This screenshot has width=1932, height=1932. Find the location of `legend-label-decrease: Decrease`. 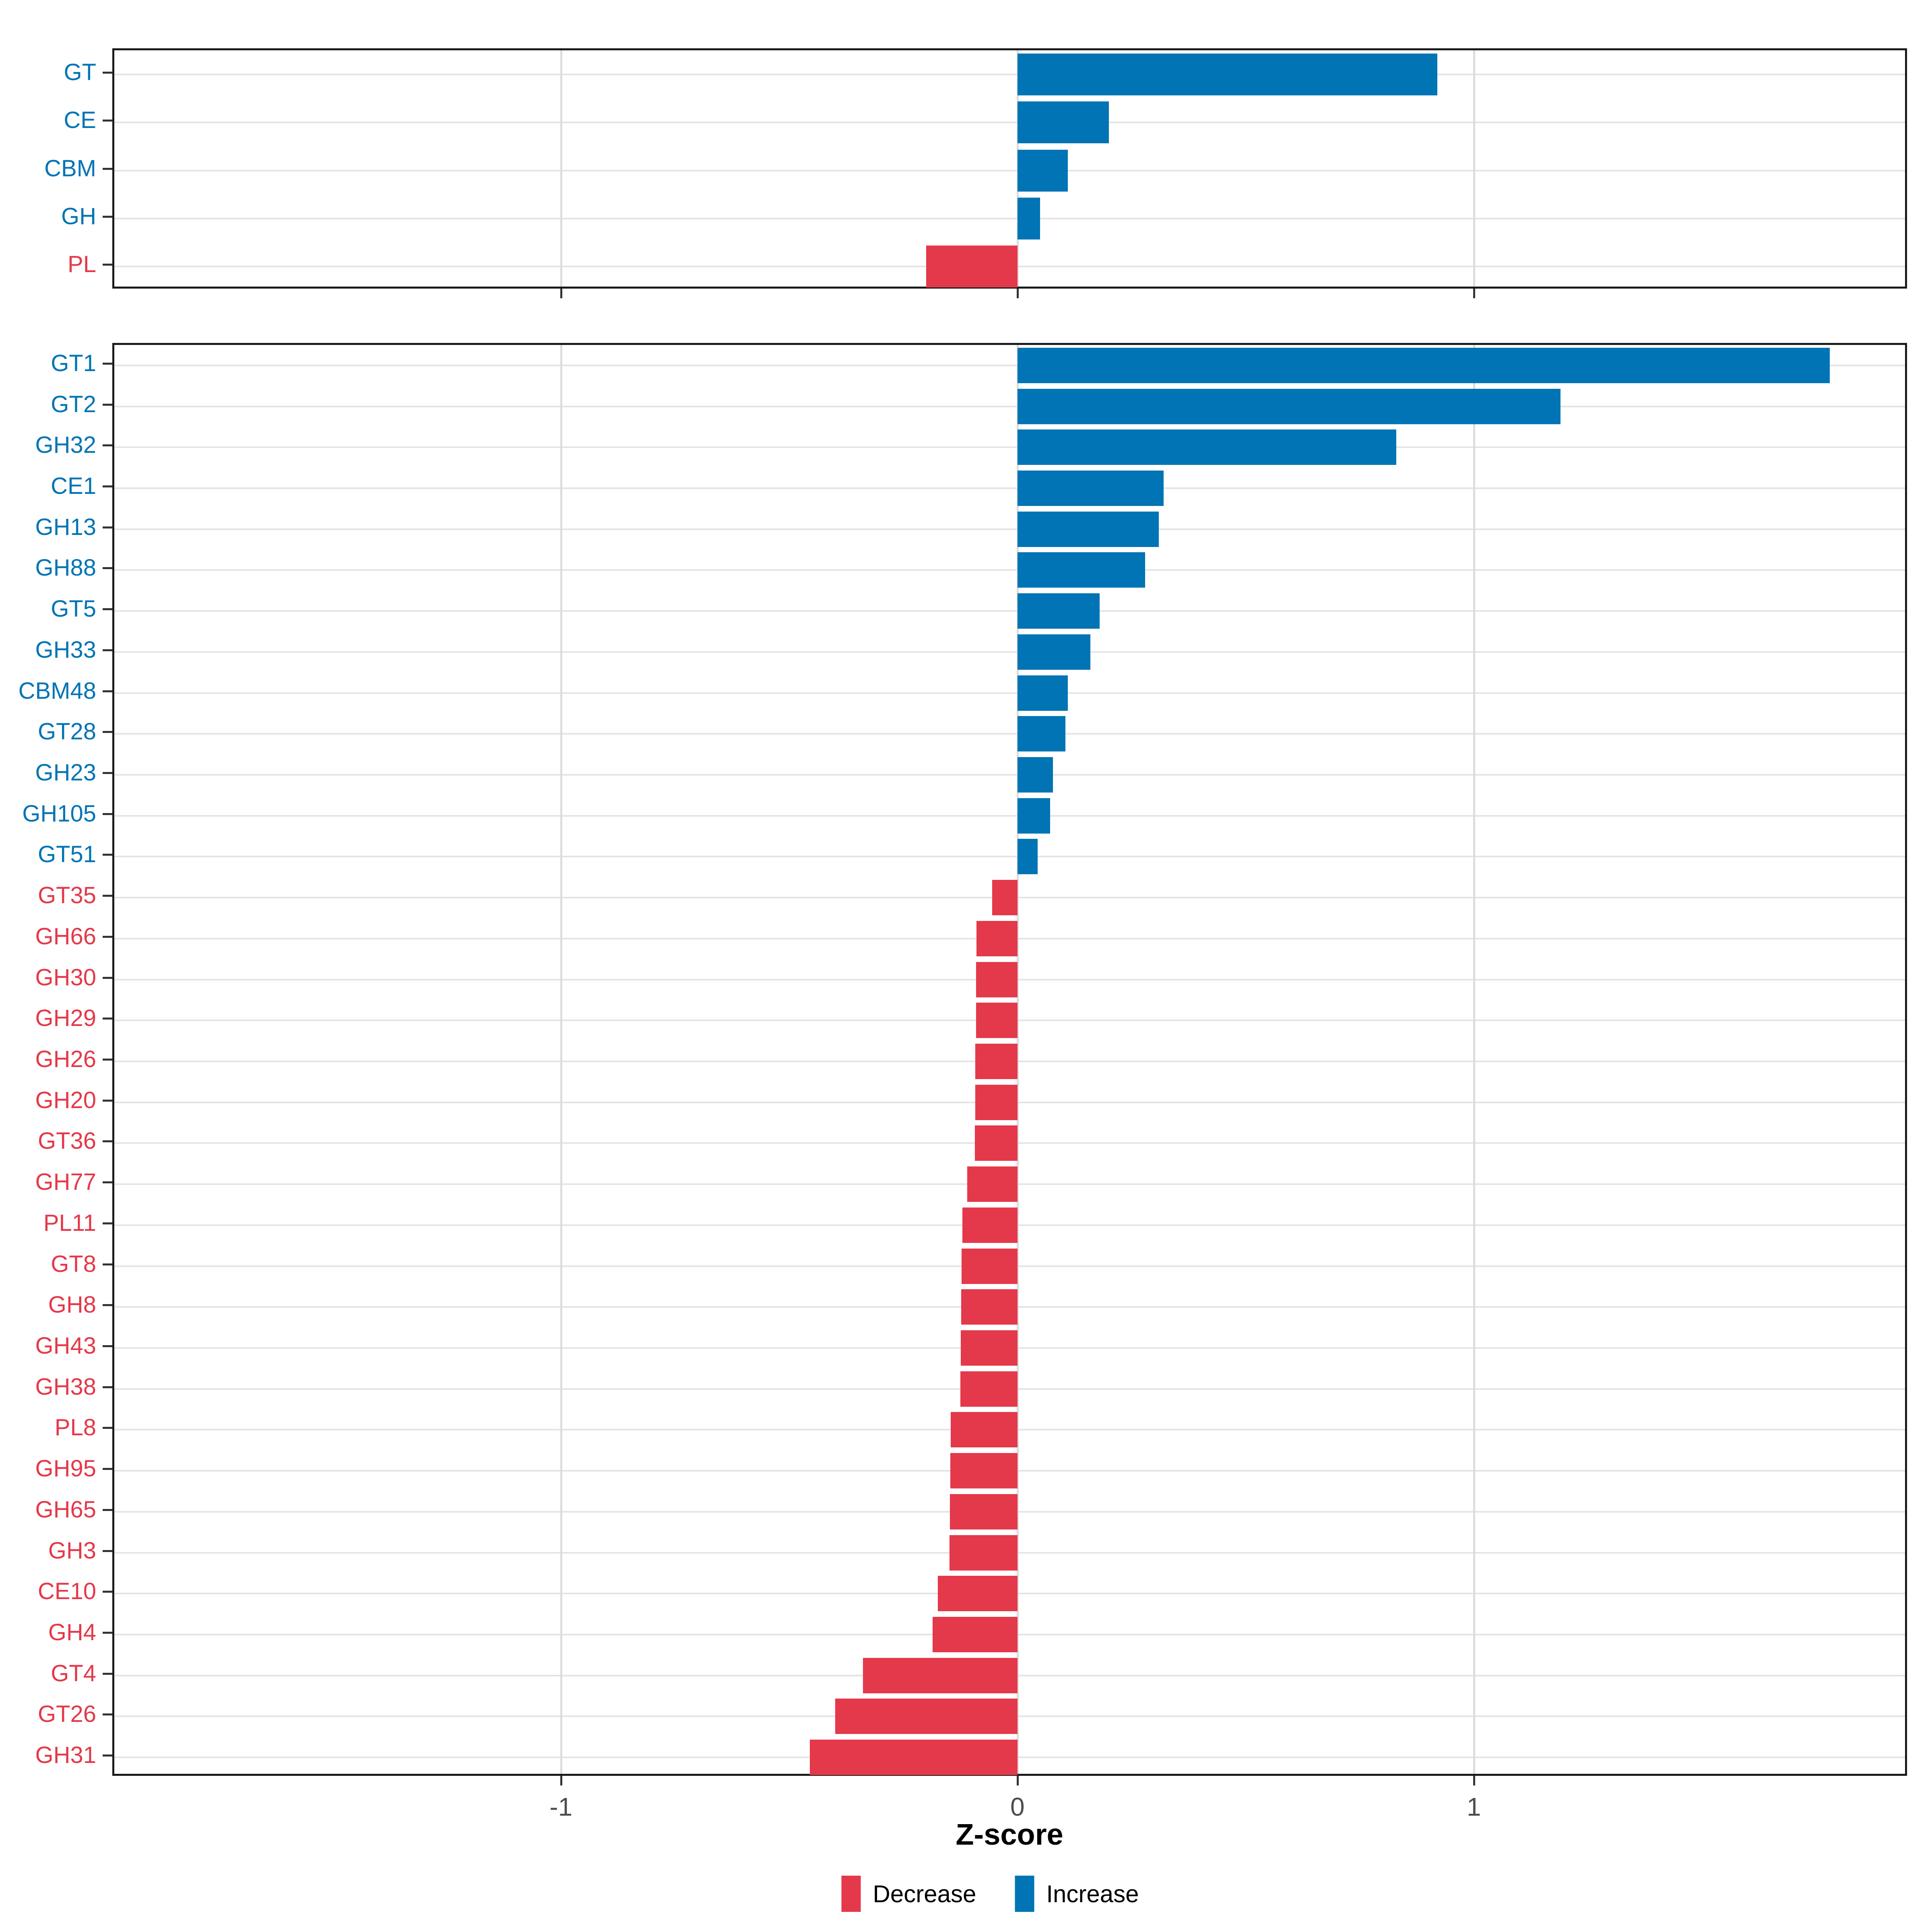

legend-label-decrease: Decrease is located at coordinates (925, 1893).